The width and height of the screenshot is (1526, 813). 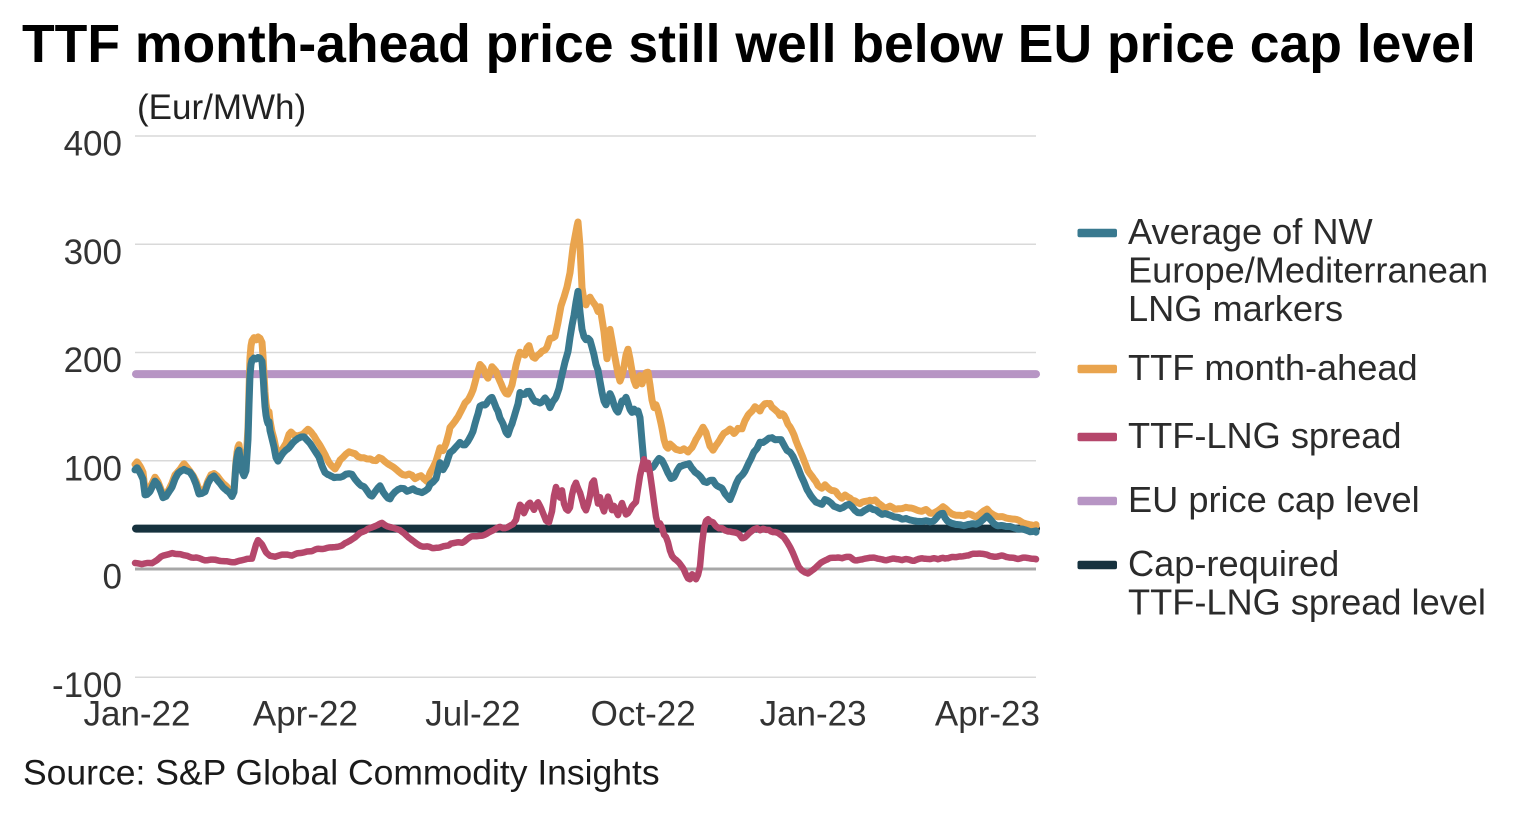 What do you see at coordinates (87, 685) in the screenshot?
I see `svg-text: -100` at bounding box center [87, 685].